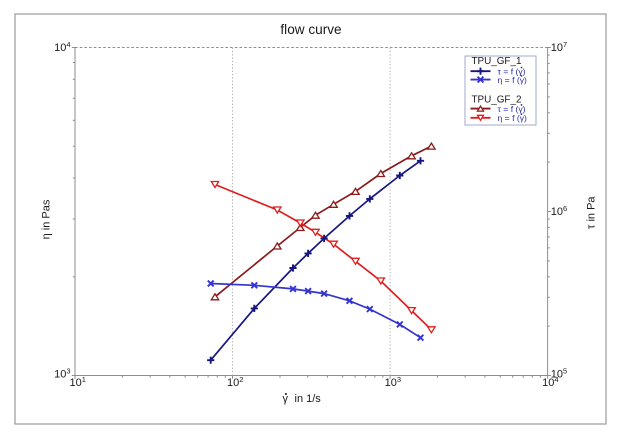  Describe the element at coordinates (310, 29) in the screenshot. I see `svg-text: flow curve` at that location.